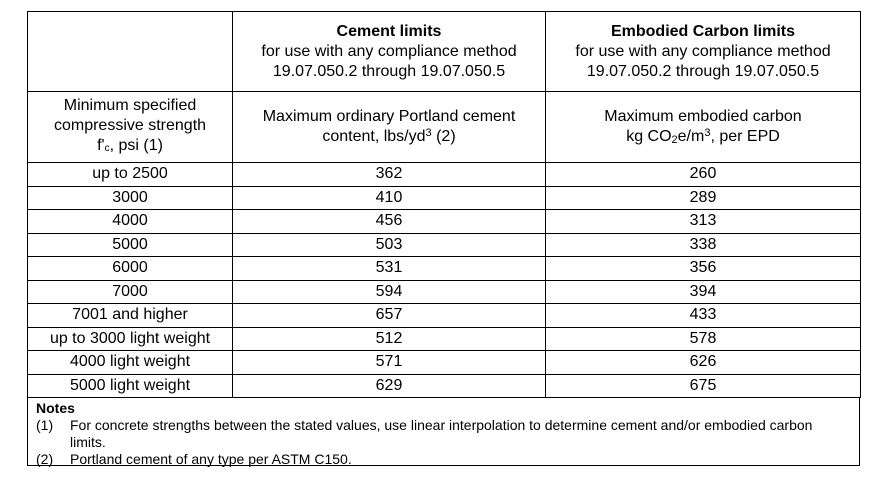 The width and height of the screenshot is (879, 493). Describe the element at coordinates (389, 31) in the screenshot. I see `cement-limits-title: Cement limits` at that location.